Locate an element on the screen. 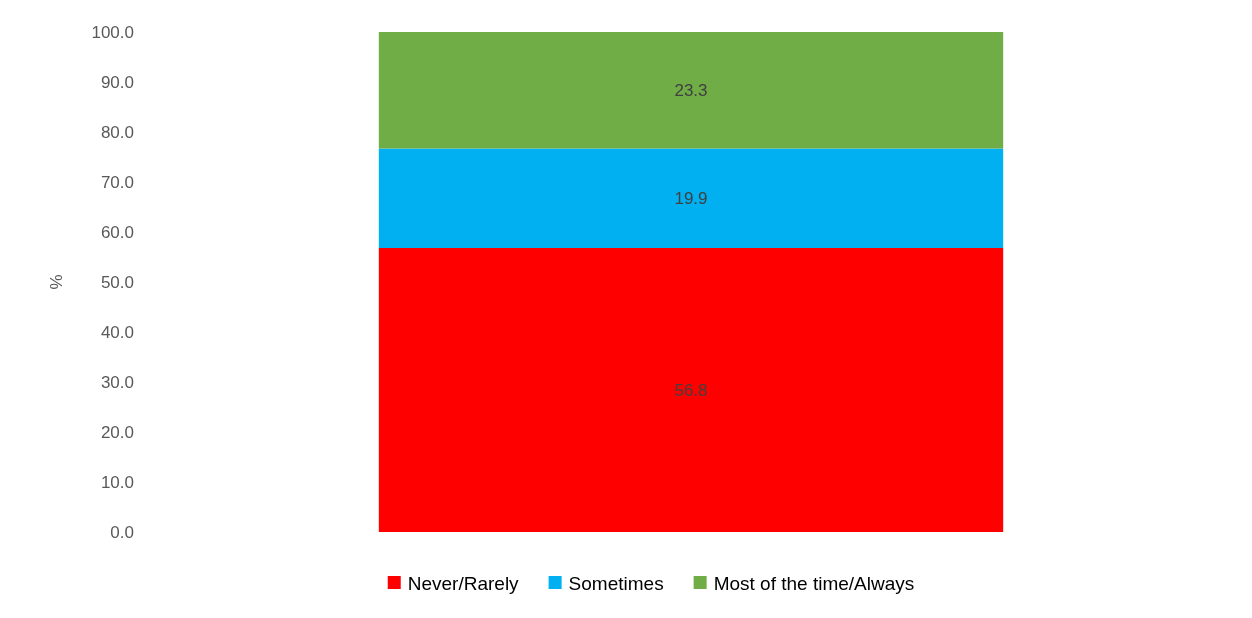  data-label: 19.9 is located at coordinates (691, 199).